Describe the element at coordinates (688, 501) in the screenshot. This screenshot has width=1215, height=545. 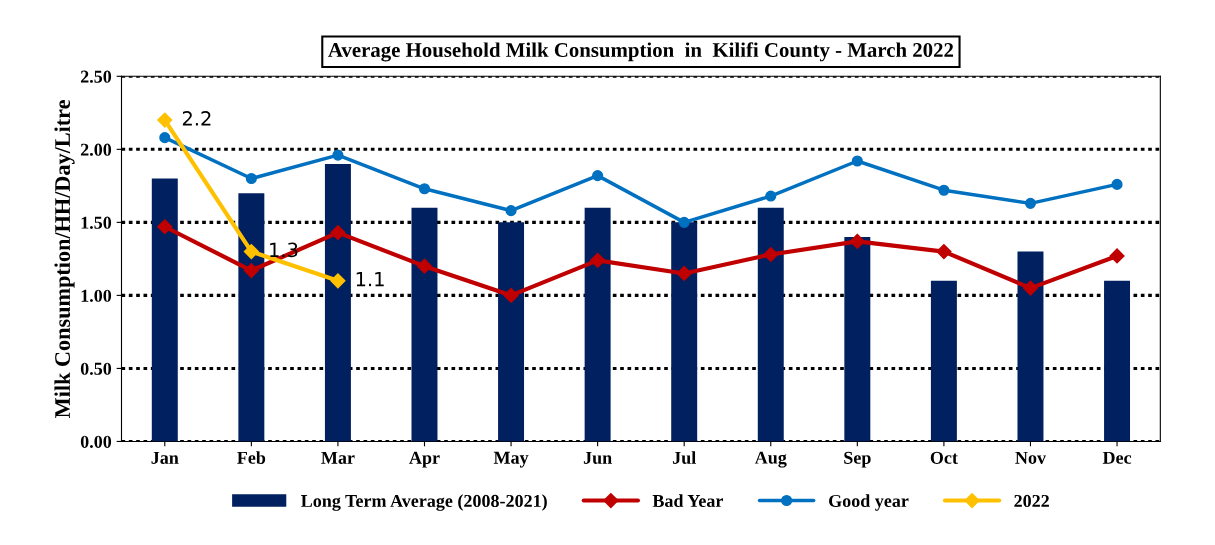
I see `legend-label: Bad Year` at that location.